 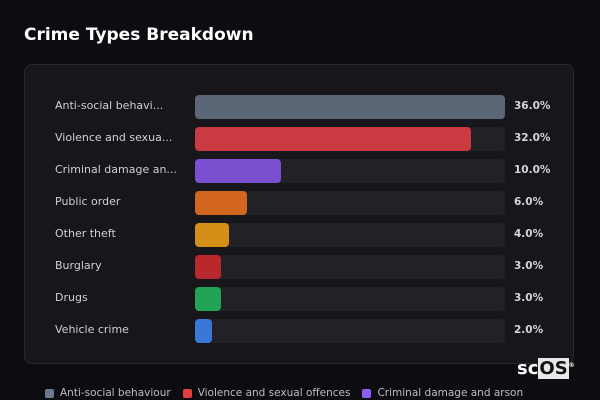 I want to click on value-label: 32.0%, so click(x=532, y=138).